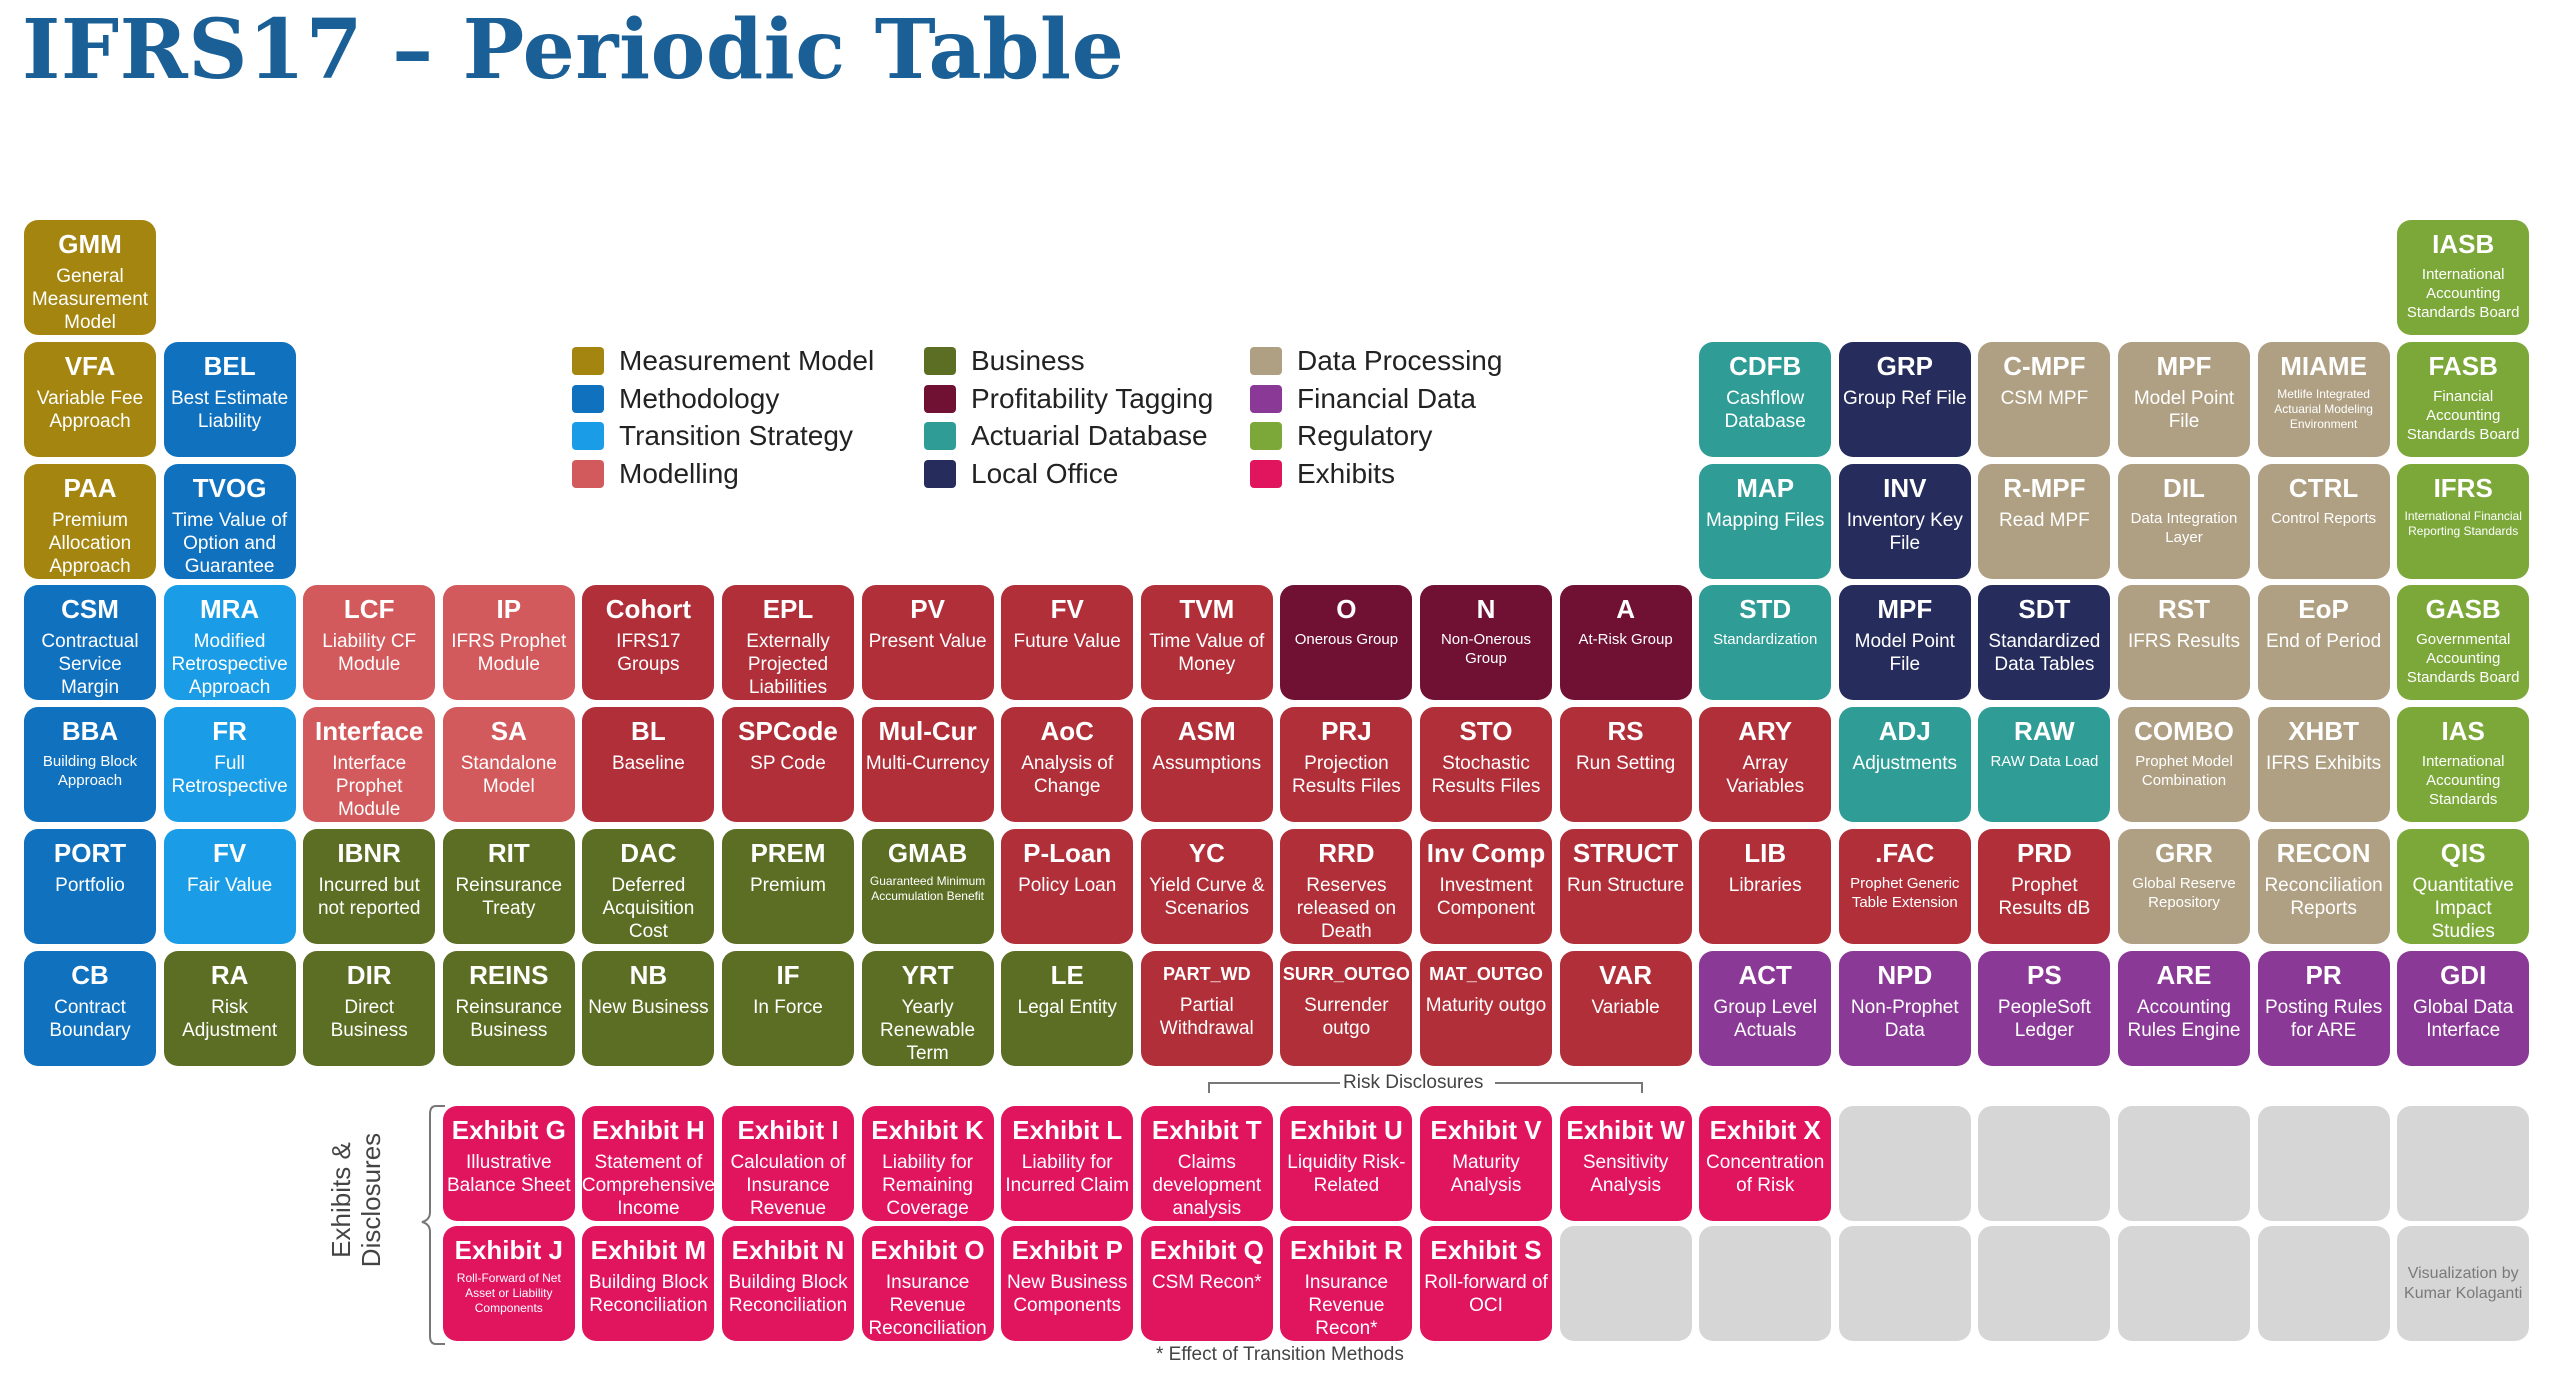  Describe the element at coordinates (230, 543) in the screenshot. I see `element-name: Time Value of Option and Guarantee` at that location.